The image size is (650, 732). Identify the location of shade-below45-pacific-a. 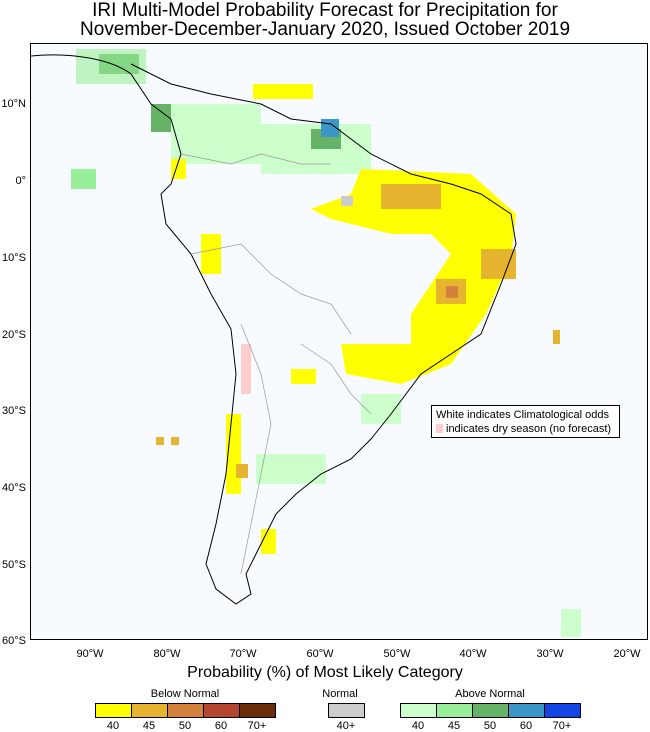
(160, 441).